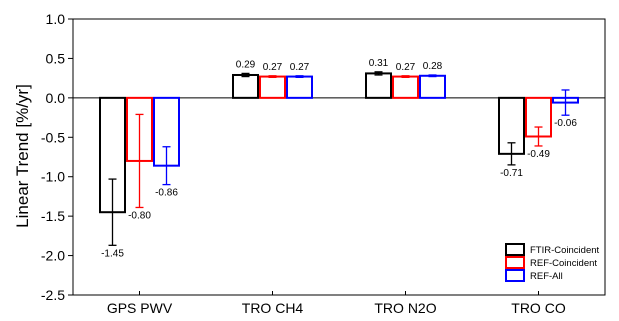  Describe the element at coordinates (565, 250) in the screenshot. I see `legend-label: FTIR-Coincident` at that location.